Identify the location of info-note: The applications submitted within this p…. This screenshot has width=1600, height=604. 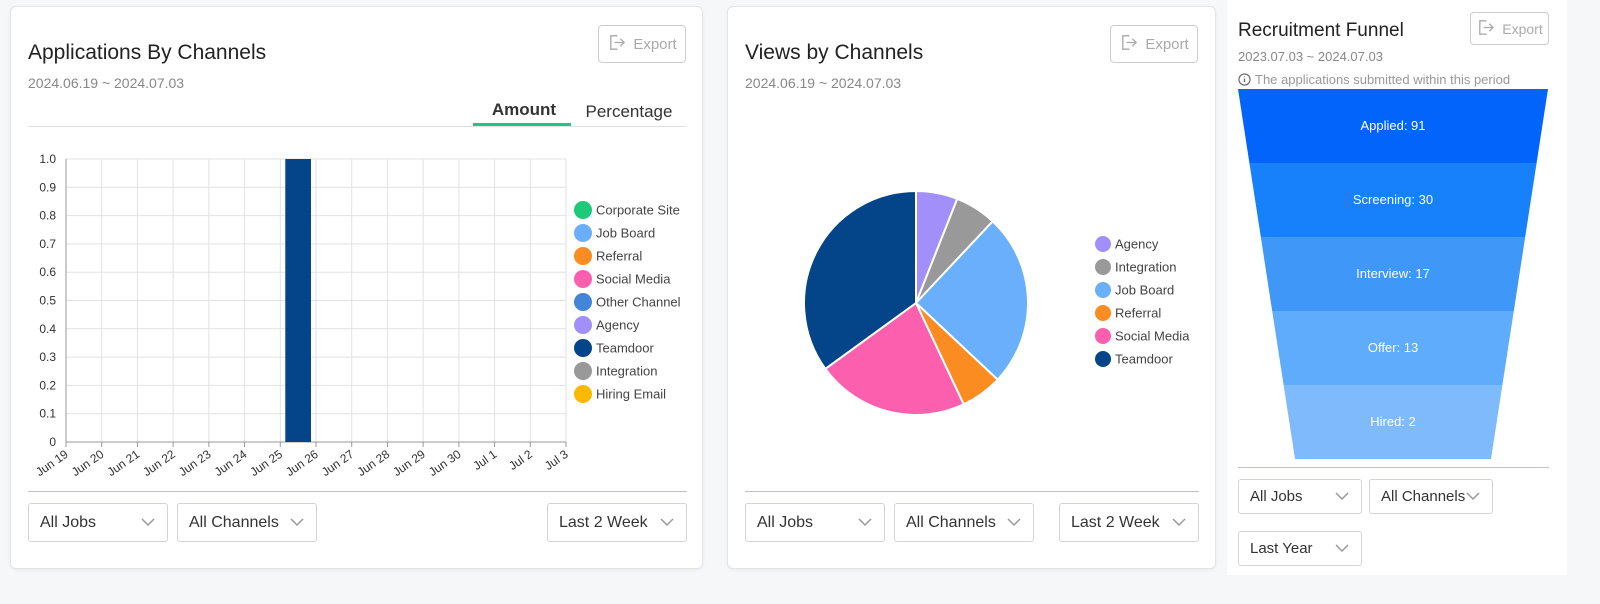
(1374, 79).